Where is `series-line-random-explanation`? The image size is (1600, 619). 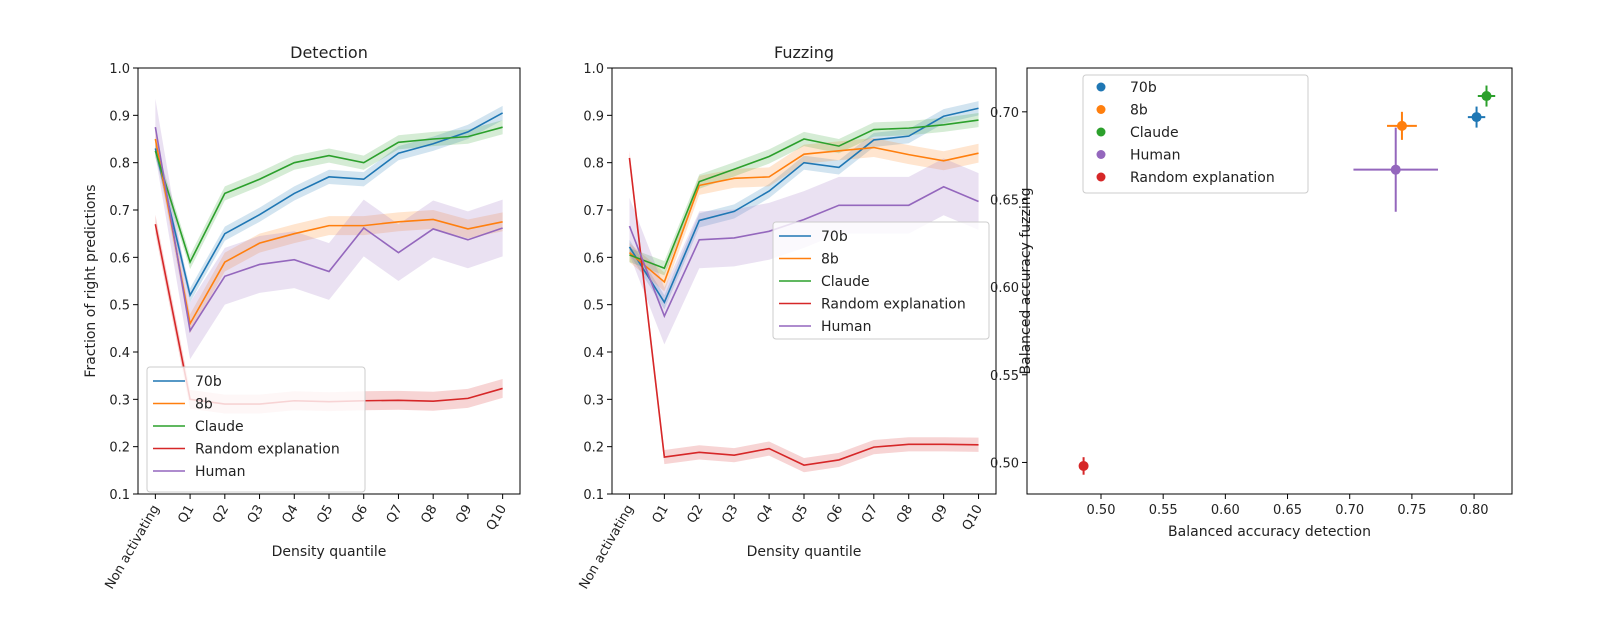 series-line-random-explanation is located at coordinates (803, 311).